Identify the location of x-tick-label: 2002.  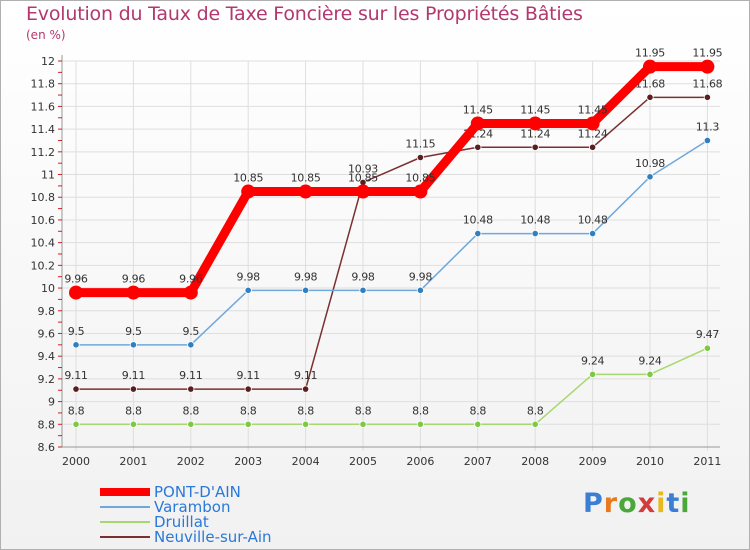
(191, 461).